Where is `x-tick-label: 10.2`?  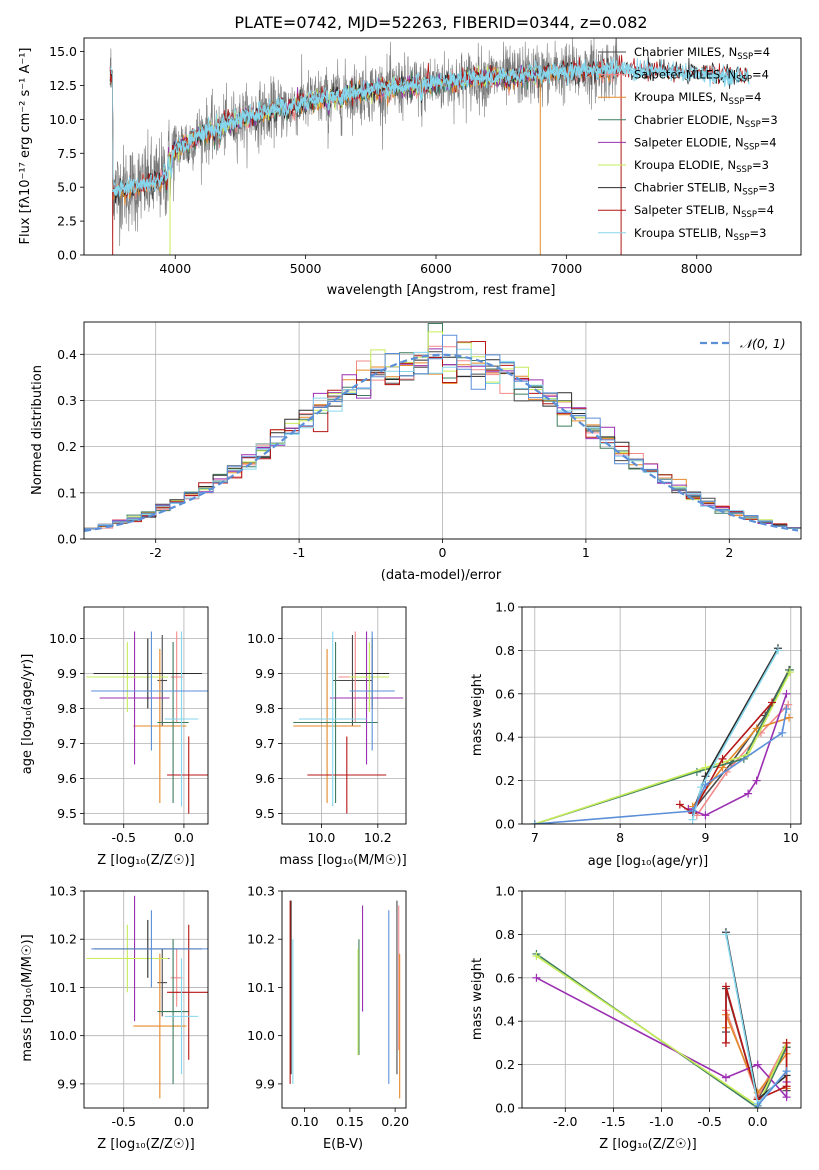 x-tick-label: 10.2 is located at coordinates (378, 837).